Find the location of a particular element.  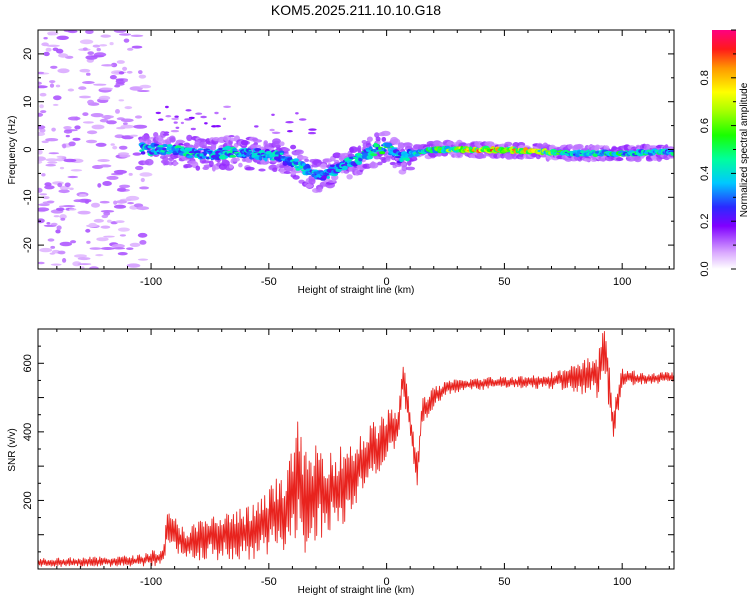

tick-label: 400 is located at coordinates (28, 432).